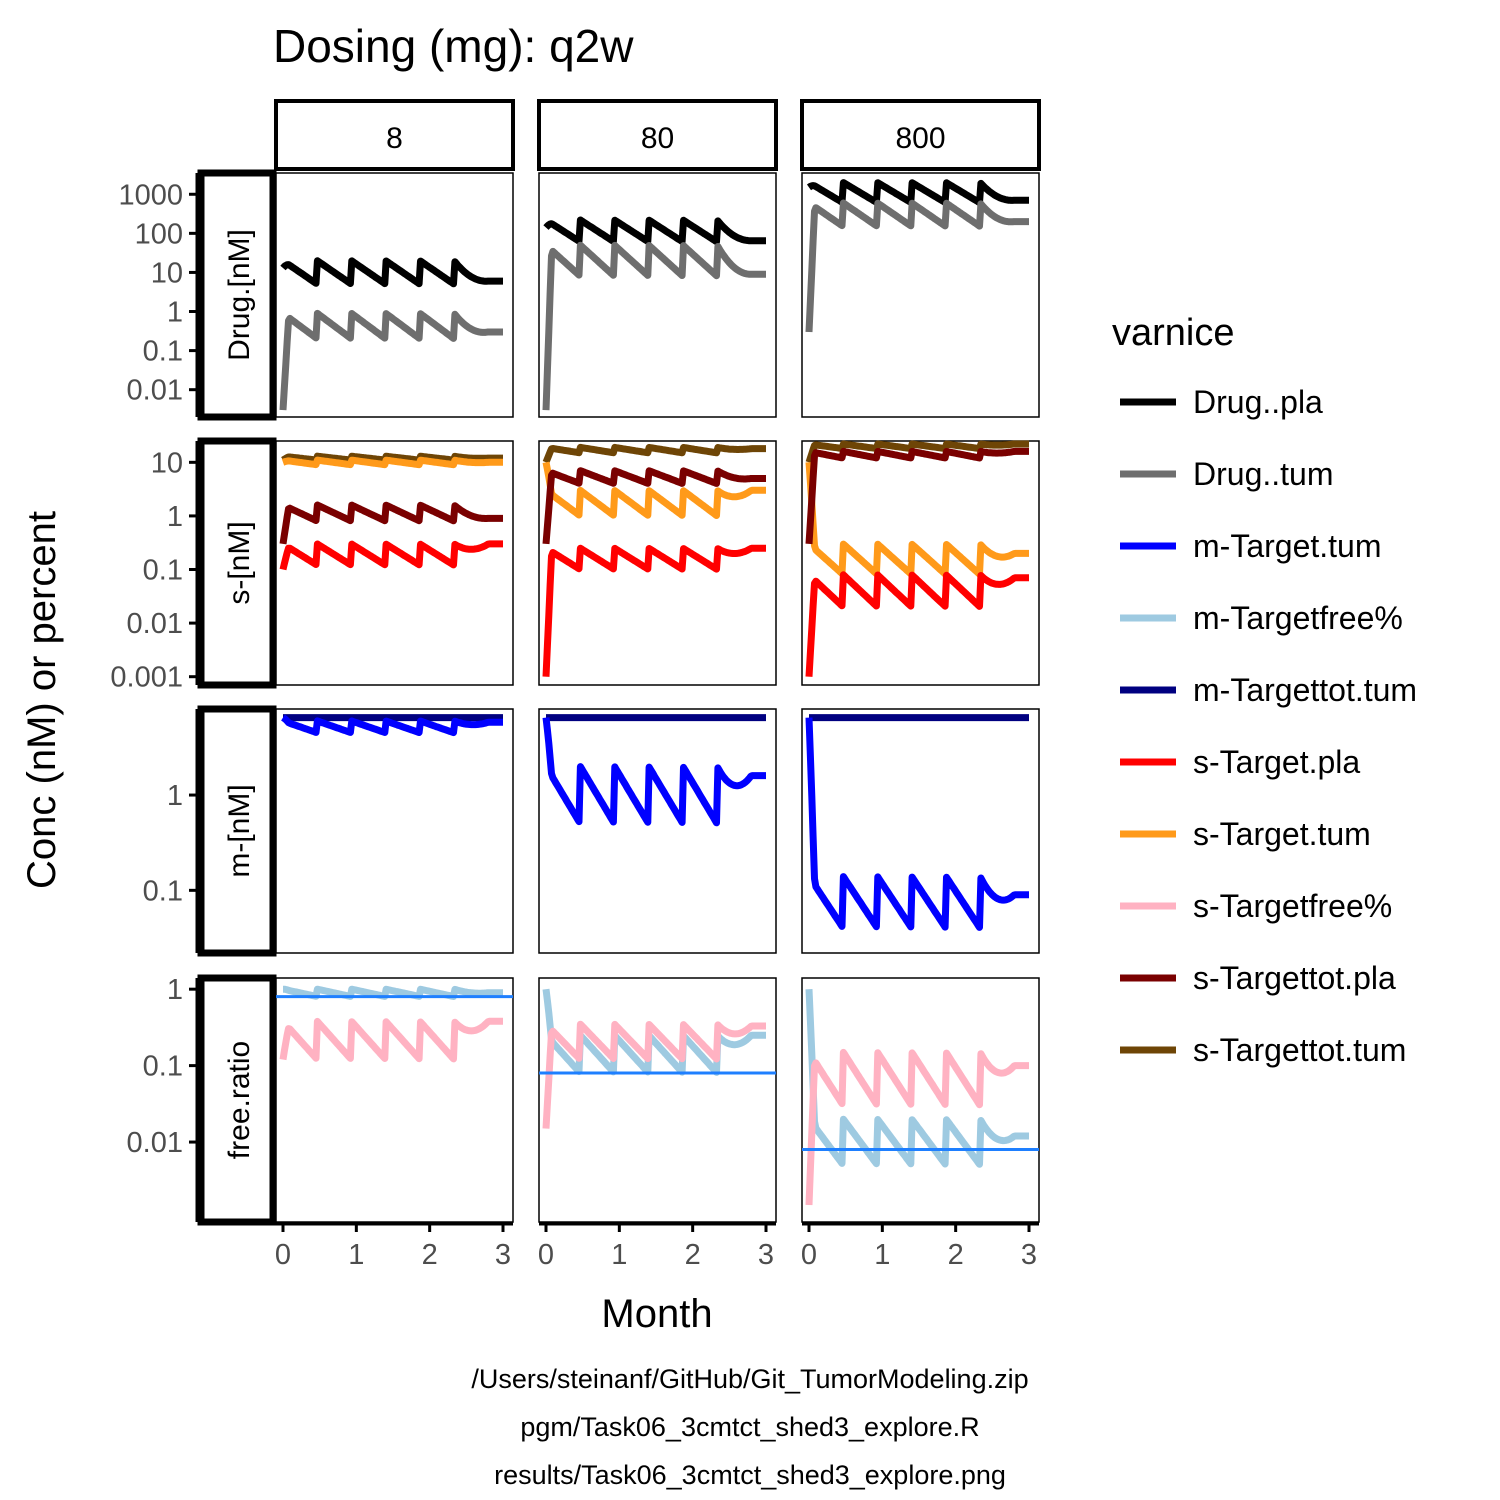 Image resolution: width=1500 pixels, height=1500 pixels. Describe the element at coordinates (1292, 906) in the screenshot. I see `legend-label: s-Targetfree%` at that location.